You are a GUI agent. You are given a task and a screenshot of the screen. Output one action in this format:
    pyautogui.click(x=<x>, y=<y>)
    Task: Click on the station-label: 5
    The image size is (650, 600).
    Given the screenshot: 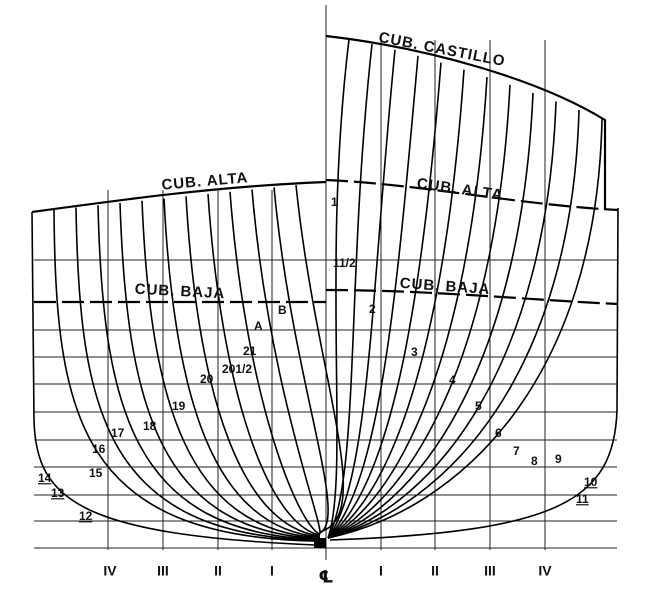 What is the action you would take?
    pyautogui.click(x=478, y=406)
    